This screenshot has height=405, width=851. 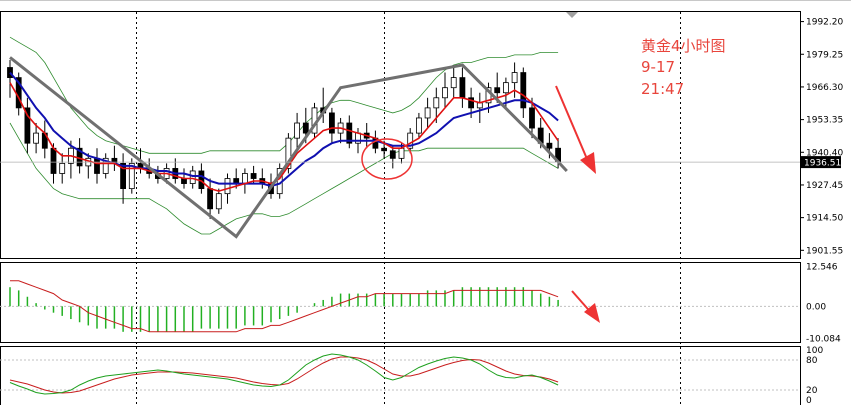 I want to click on current-price-label: 1936.51, so click(x=822, y=164).